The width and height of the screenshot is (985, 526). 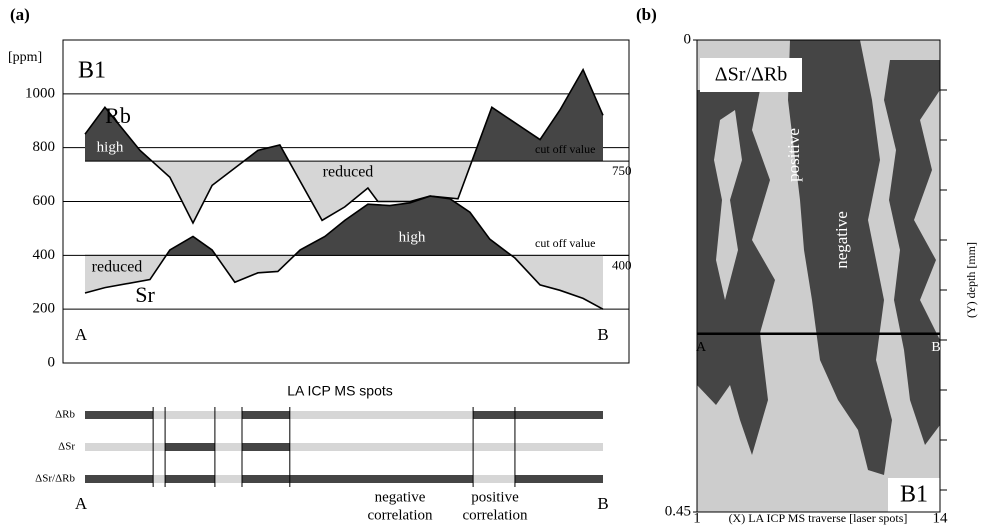 I want to click on x-tick-label: 1, so click(x=697, y=518).